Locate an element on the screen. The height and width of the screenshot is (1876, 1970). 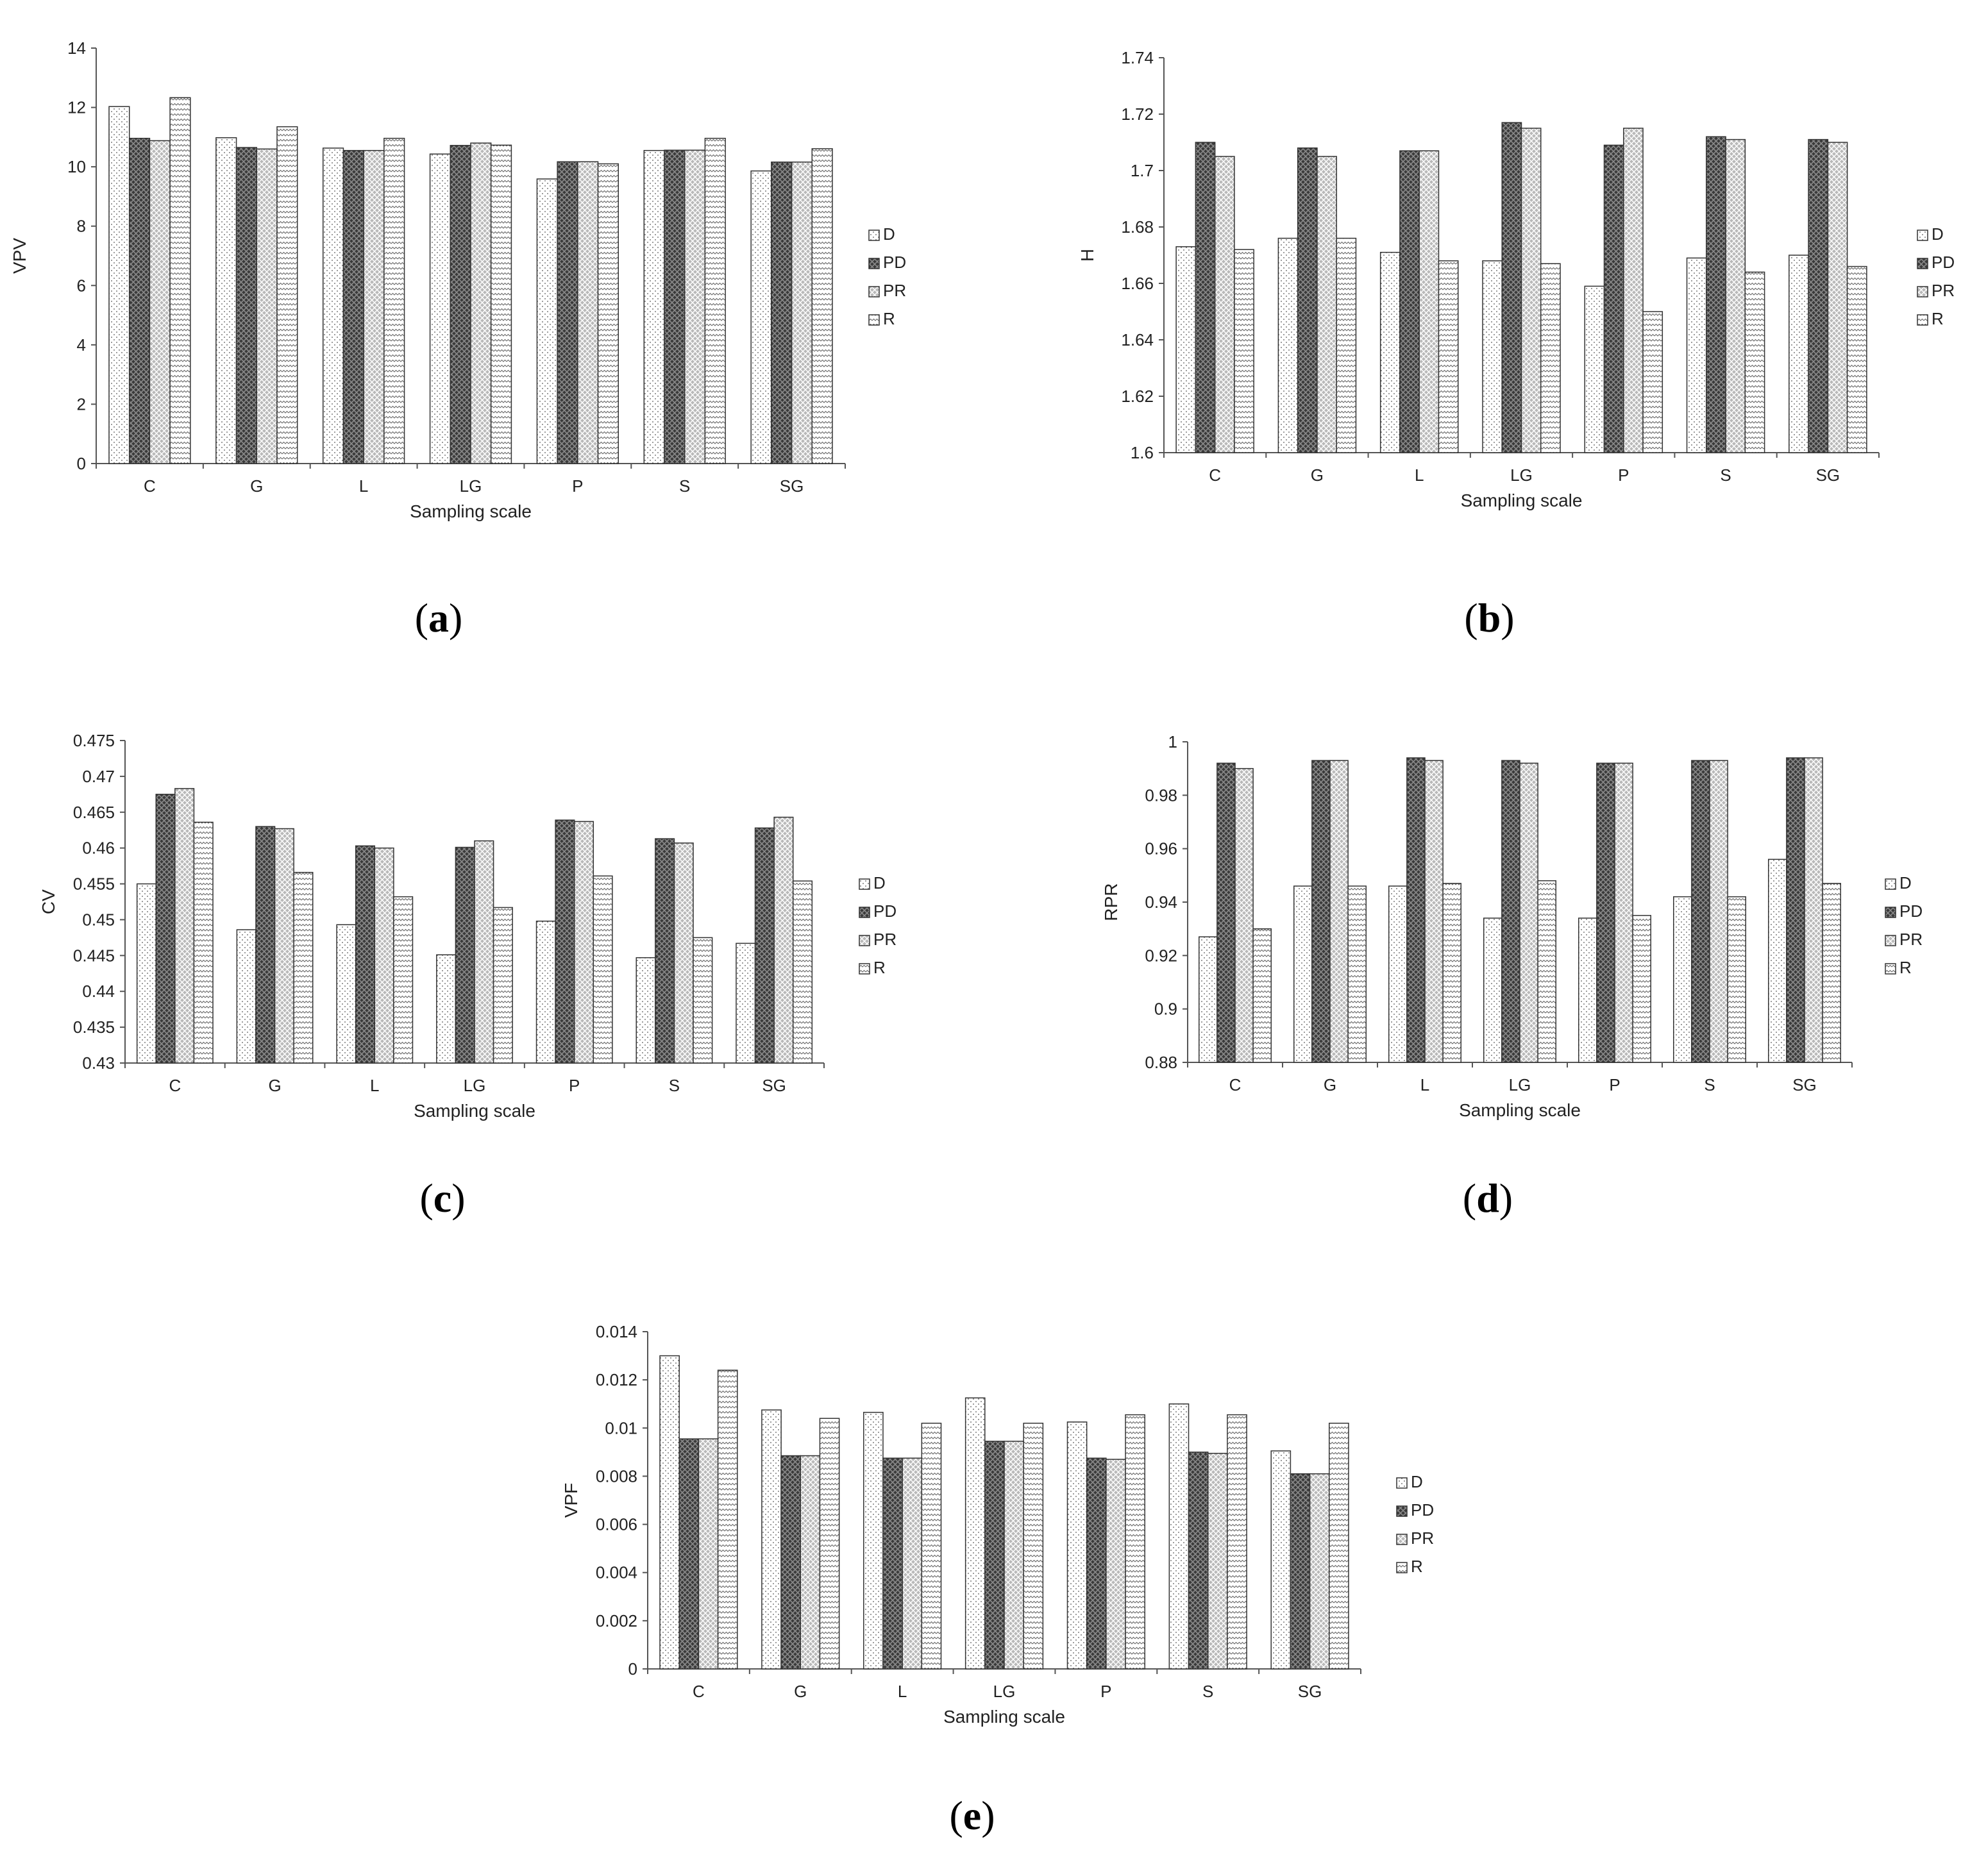
y-tick-label: 1.64 is located at coordinates (1137, 339).